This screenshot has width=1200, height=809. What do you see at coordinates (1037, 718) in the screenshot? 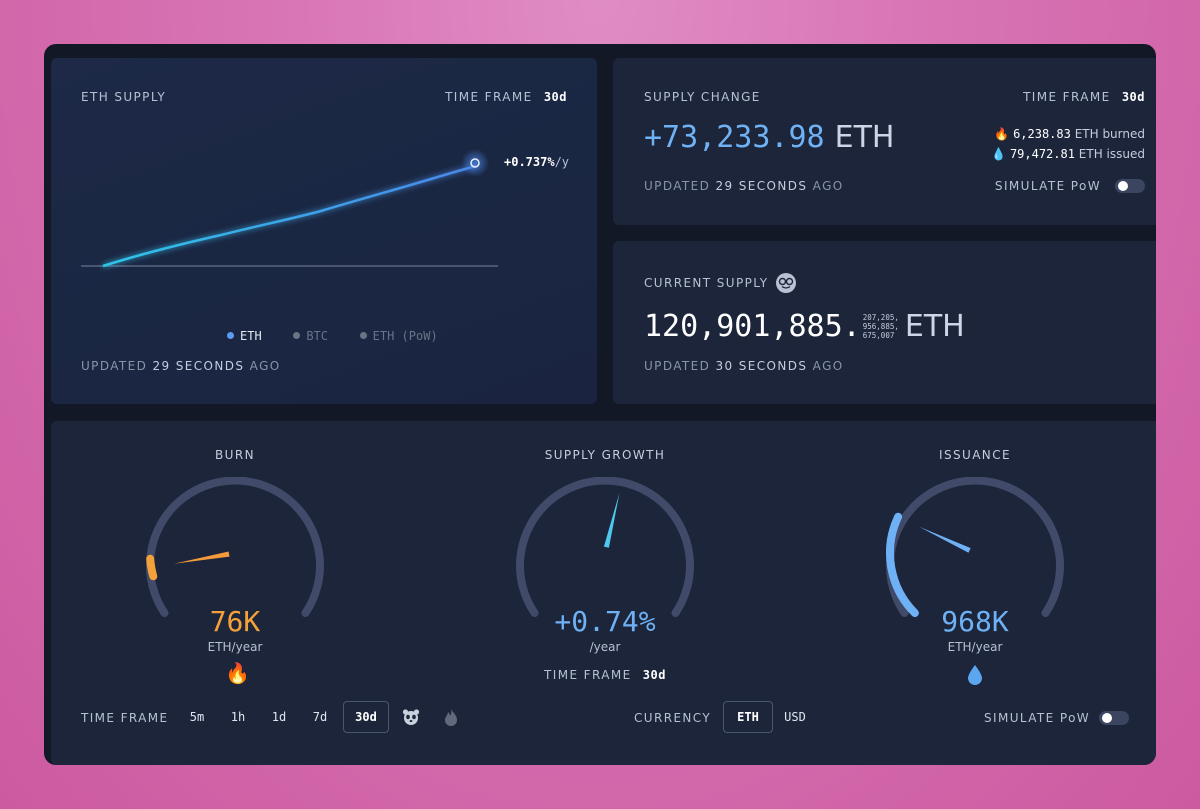
I see `footer-simulate-label: SIMULATE PoW` at bounding box center [1037, 718].